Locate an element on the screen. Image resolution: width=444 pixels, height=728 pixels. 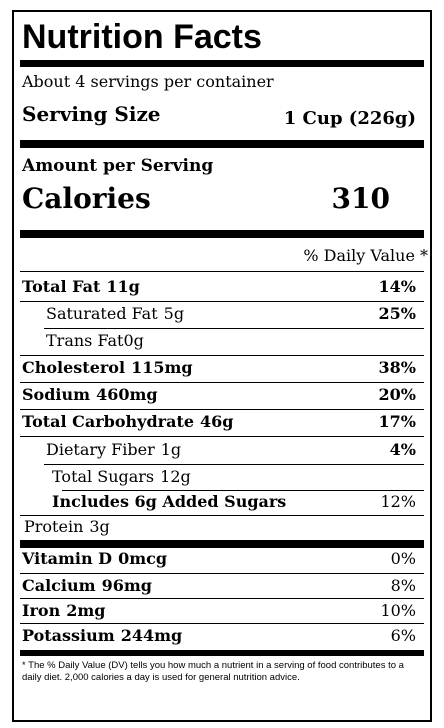
dv: 6% is located at coordinates (403, 635).